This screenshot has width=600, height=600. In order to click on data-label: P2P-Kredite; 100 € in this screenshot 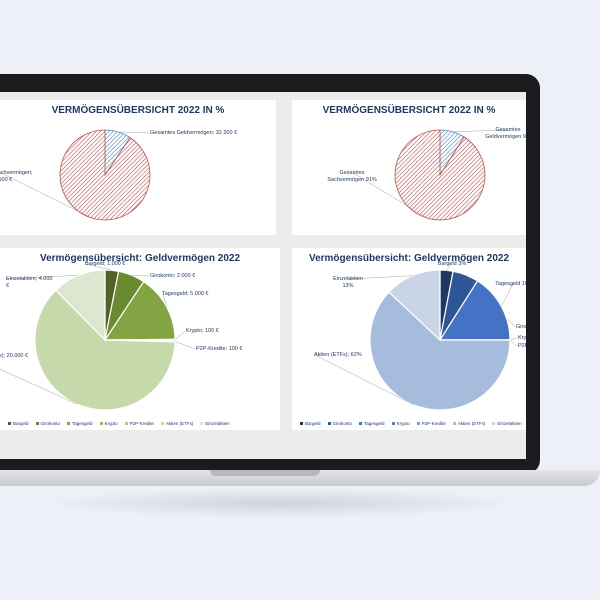, I will do `click(219, 349)`.